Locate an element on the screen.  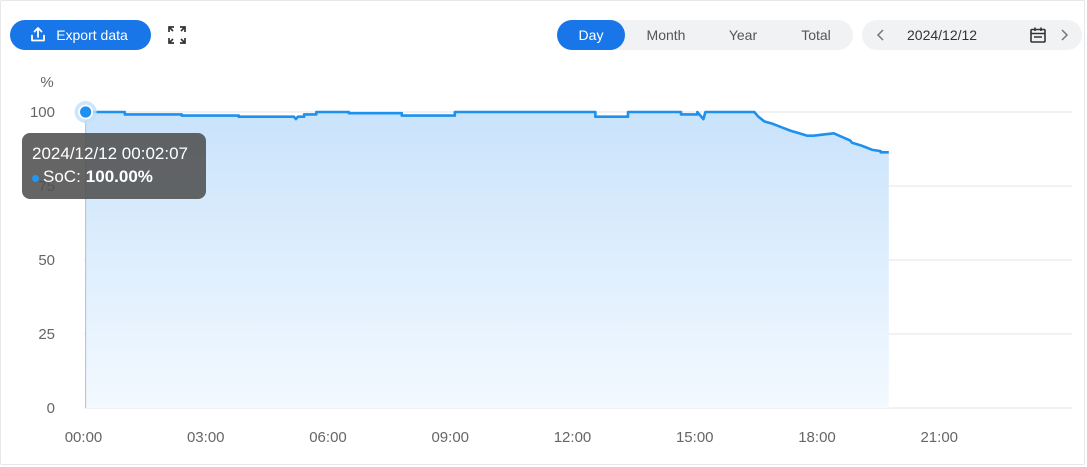
period-tabs: Day Month Year Total is located at coordinates (705, 35).